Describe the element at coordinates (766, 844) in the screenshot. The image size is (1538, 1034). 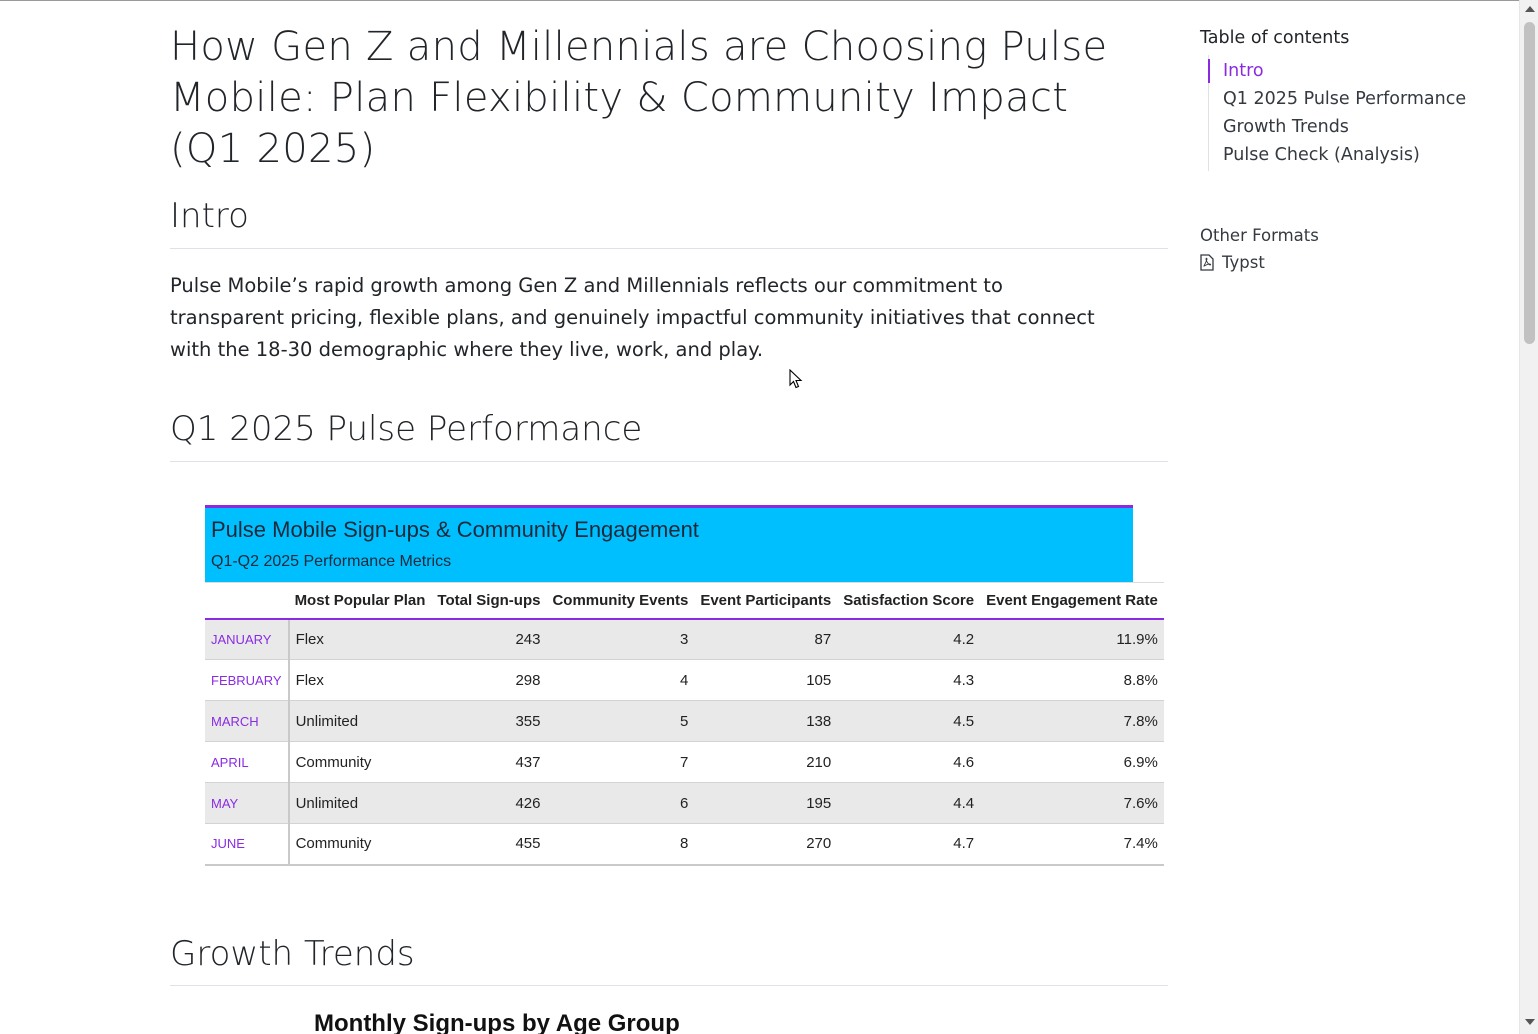
I see `row-participants: 270` at that location.